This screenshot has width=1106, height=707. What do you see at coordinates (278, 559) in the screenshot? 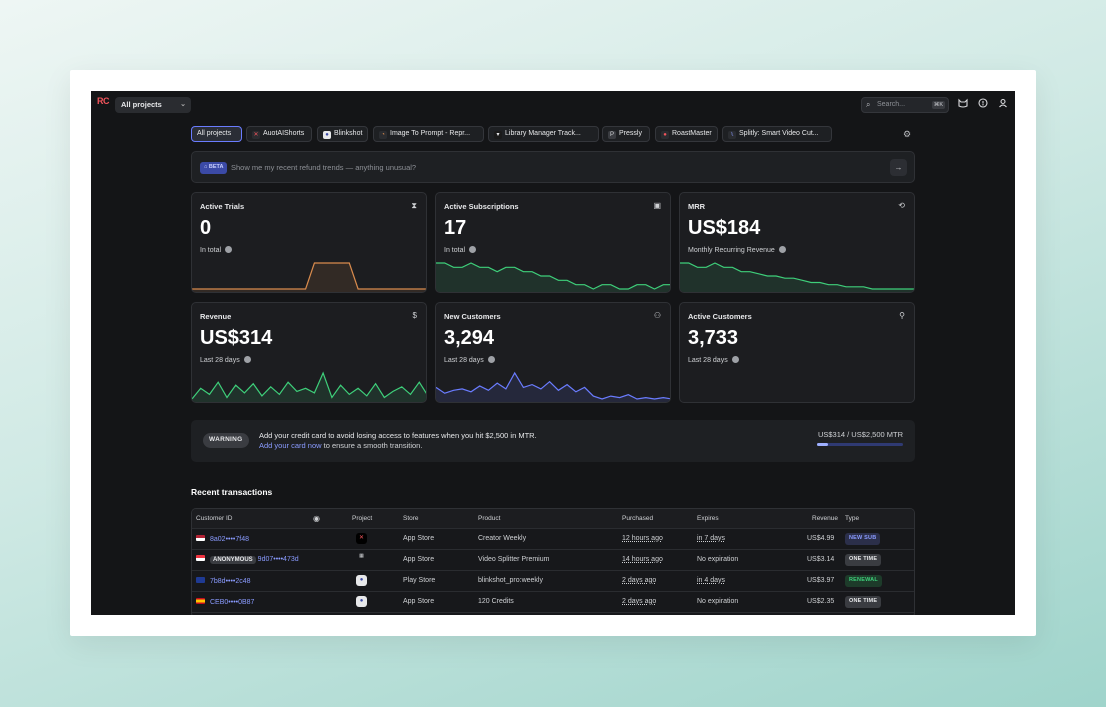
I see `customer-id-link: 9d07••••473d` at bounding box center [278, 559].